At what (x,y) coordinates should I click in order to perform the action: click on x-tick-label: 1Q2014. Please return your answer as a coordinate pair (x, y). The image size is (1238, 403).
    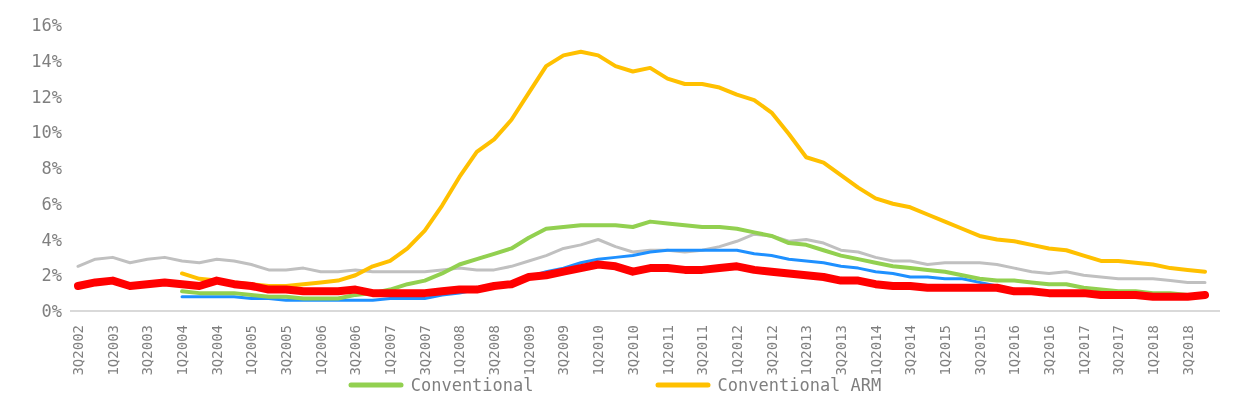
    Looking at the image, I should click on (875, 350).